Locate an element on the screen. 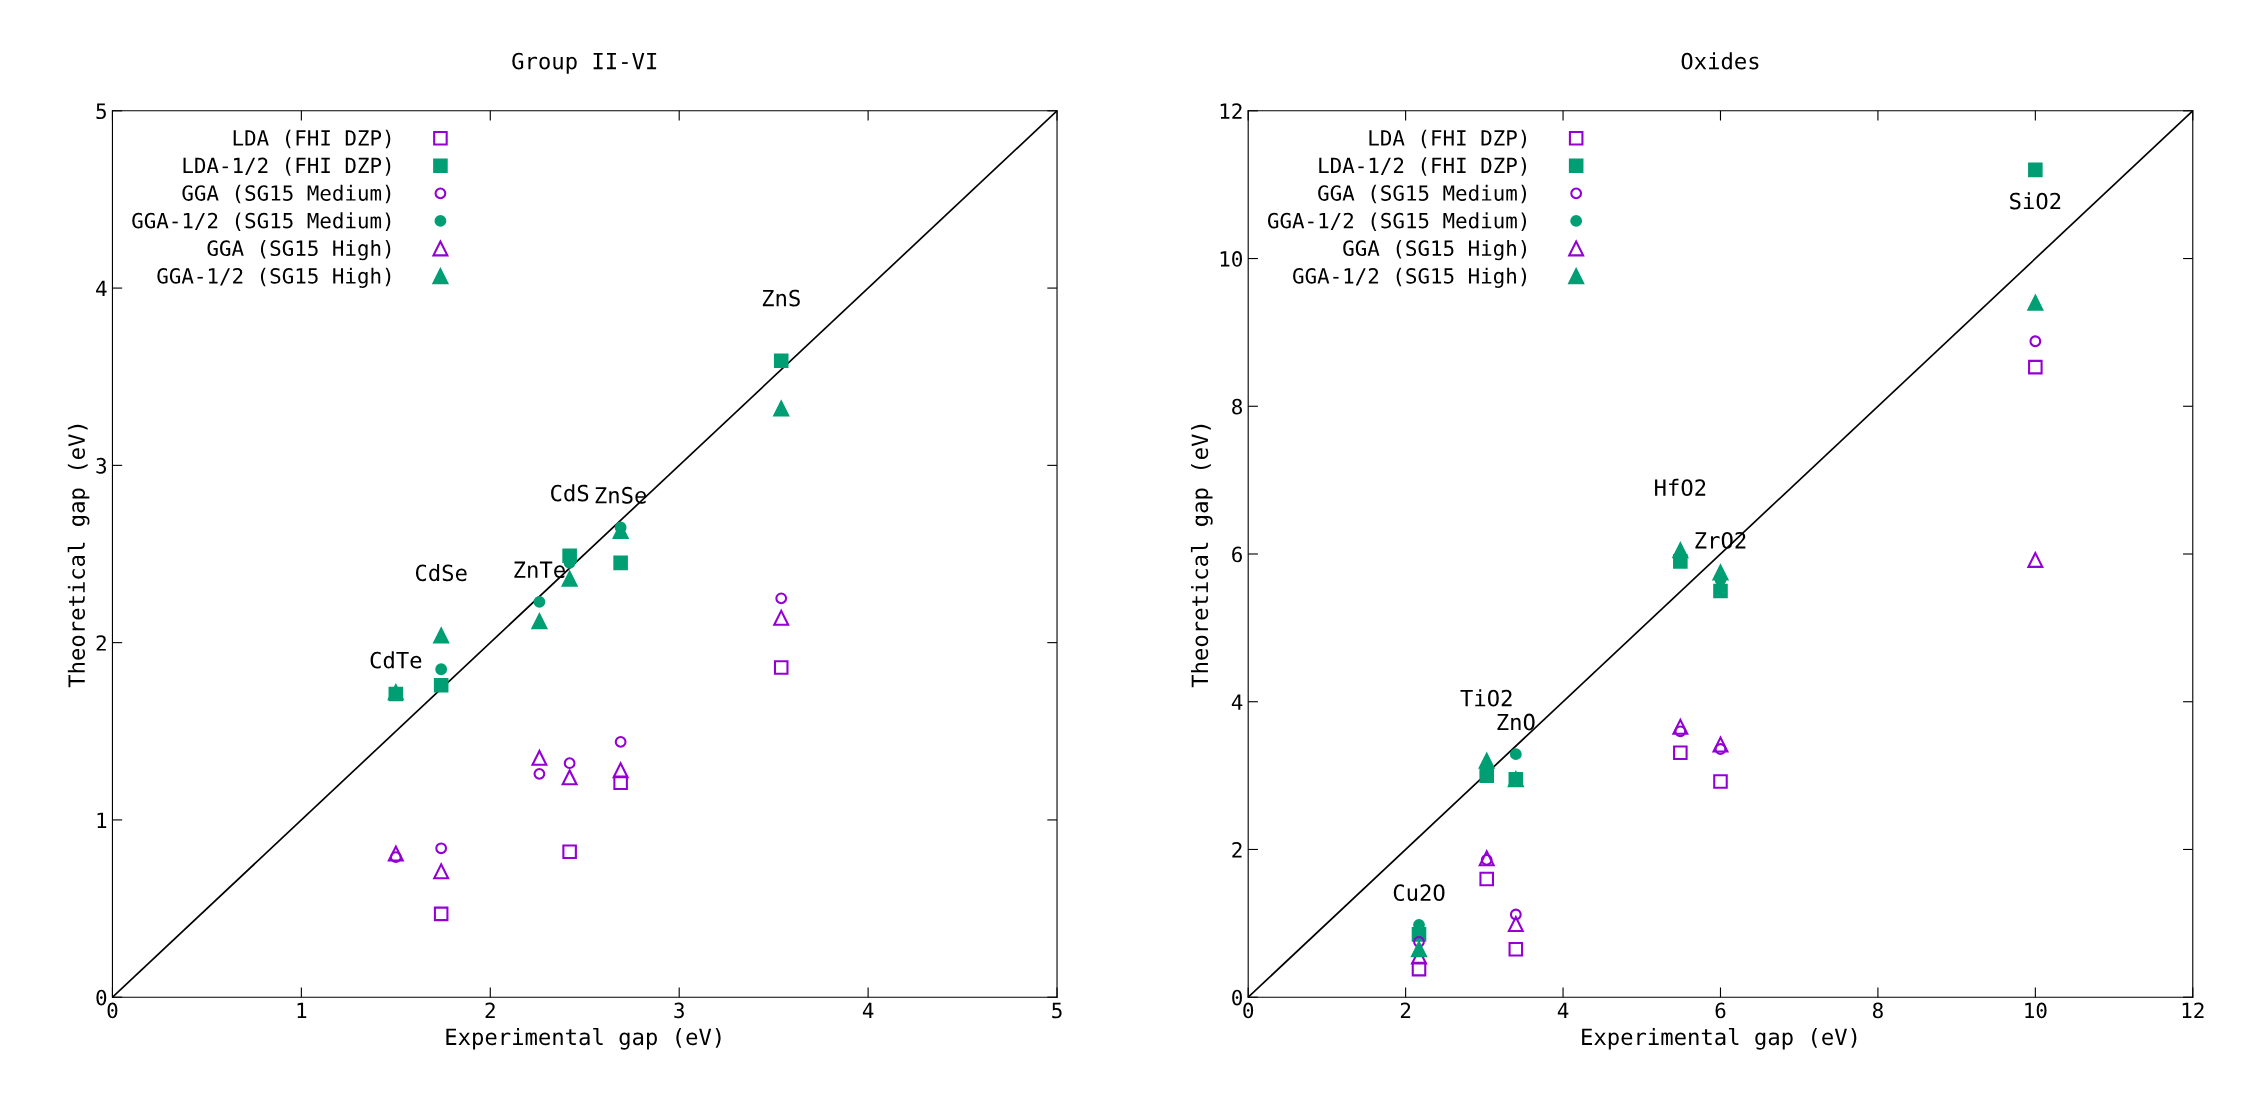  x-tick-label: 1 is located at coordinates (302, 1010).